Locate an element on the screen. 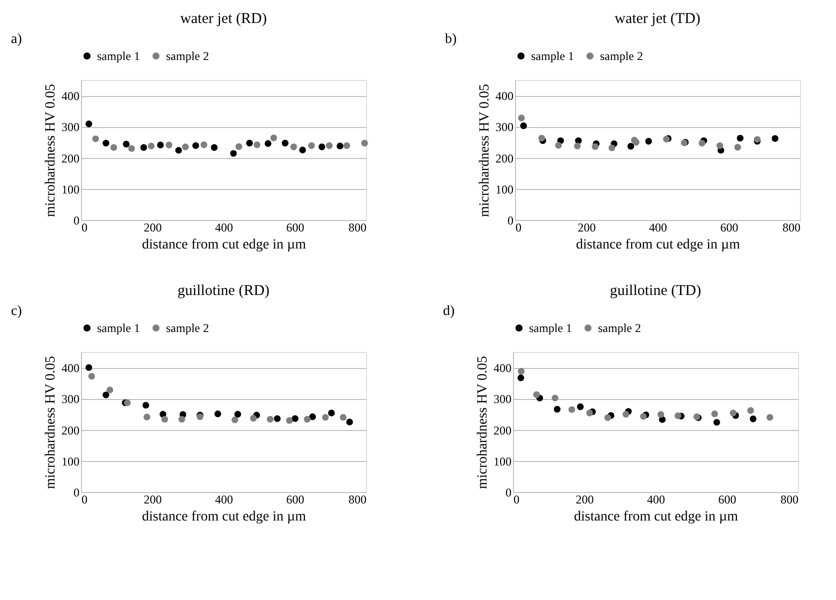 The width and height of the screenshot is (836, 600). chart-title: water jet (RD) is located at coordinates (223, 19).